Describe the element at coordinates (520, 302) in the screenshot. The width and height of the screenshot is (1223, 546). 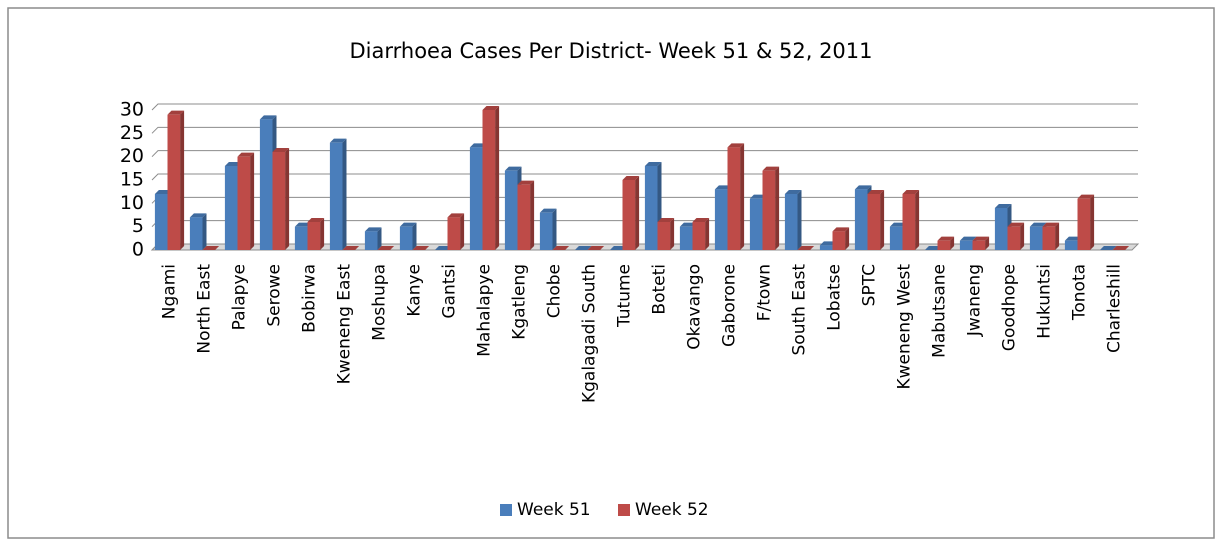
I see `x-tick-label: Kgatleng` at that location.